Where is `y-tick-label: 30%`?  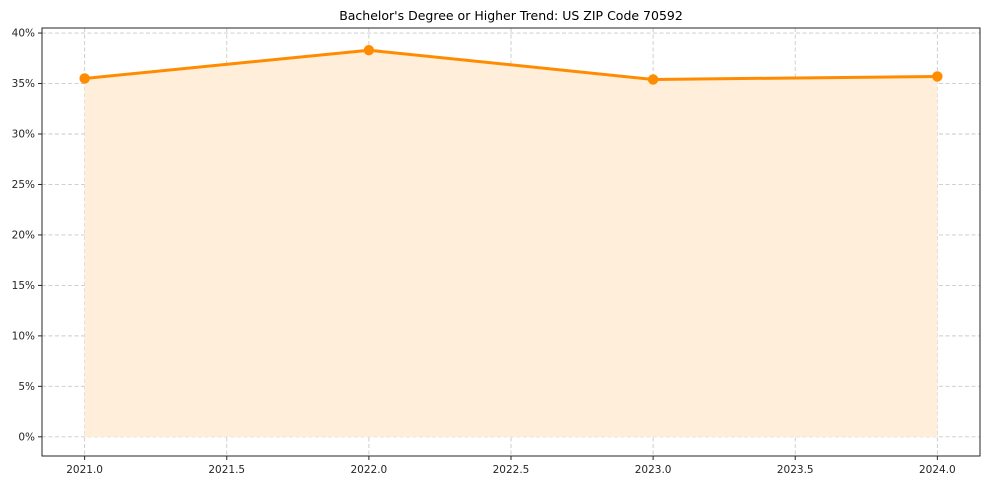 y-tick-label: 30% is located at coordinates (23, 134).